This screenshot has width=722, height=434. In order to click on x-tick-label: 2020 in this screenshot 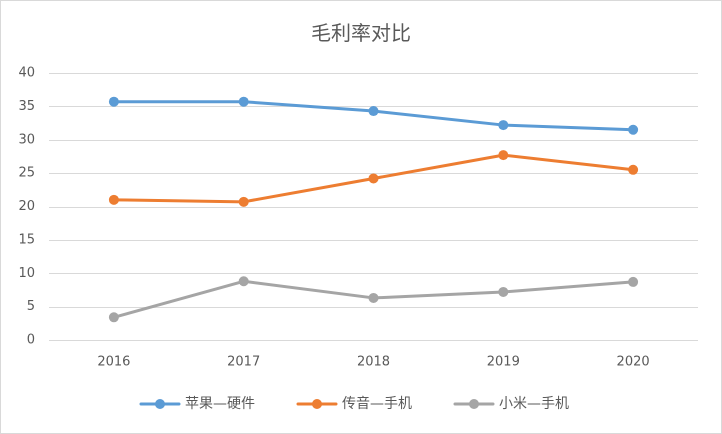, I will do `click(633, 362)`.